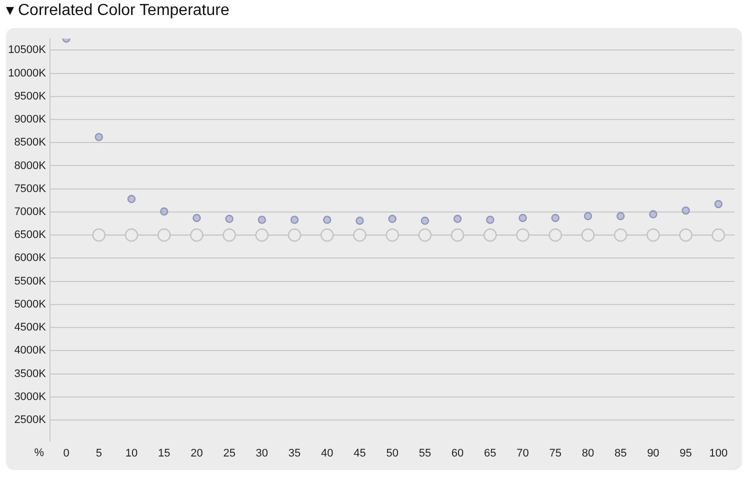 This screenshot has width=750, height=478. Describe the element at coordinates (30, 166) in the screenshot. I see `y-tick-label: 8000K` at that location.